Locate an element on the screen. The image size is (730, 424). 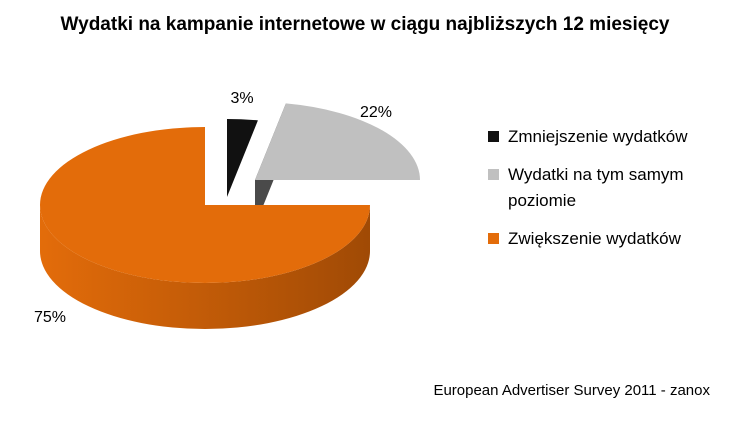
value-label-decrease: 3% is located at coordinates (241, 98).